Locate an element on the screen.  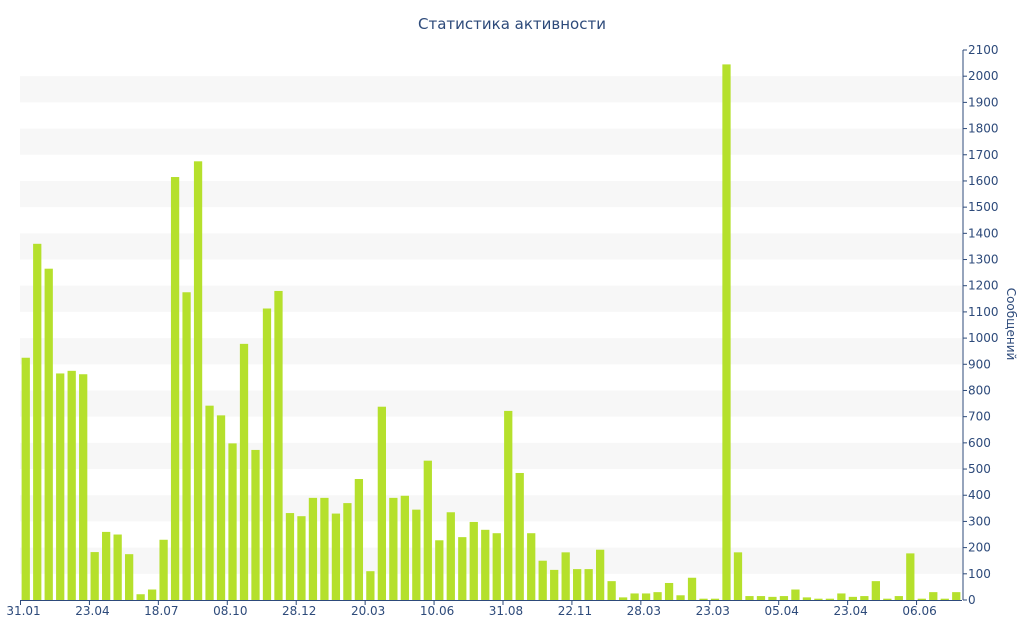
x-tick-label: 31.08 is located at coordinates (506, 611).